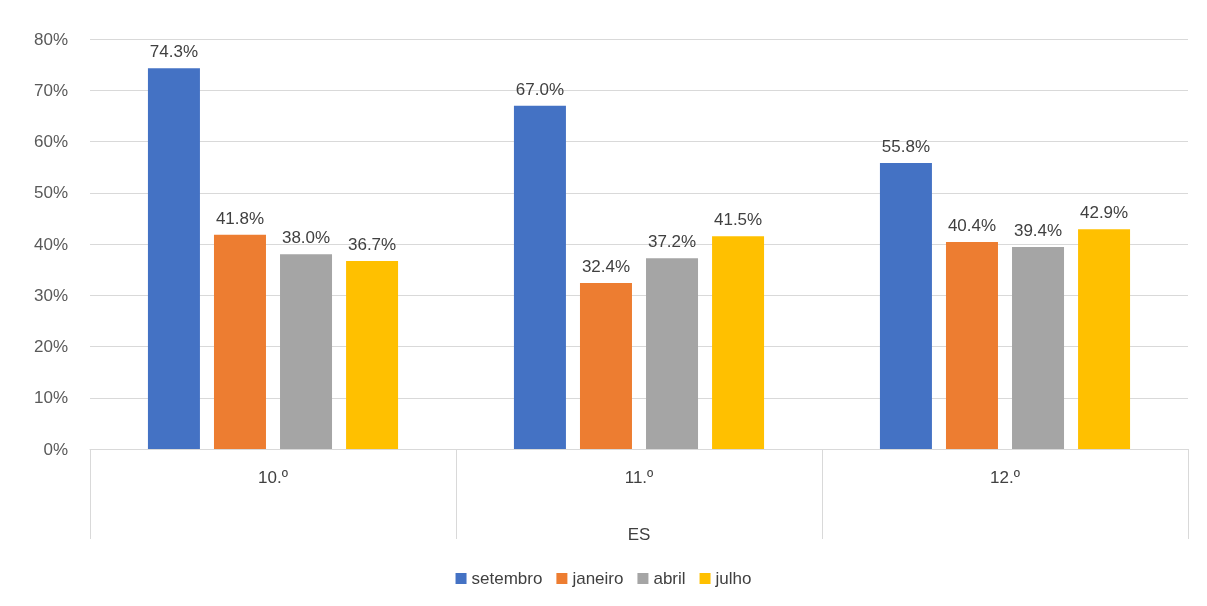 Image resolution: width=1207 pixels, height=606 pixels. I want to click on x-tick-label: 11.º, so click(639, 477).